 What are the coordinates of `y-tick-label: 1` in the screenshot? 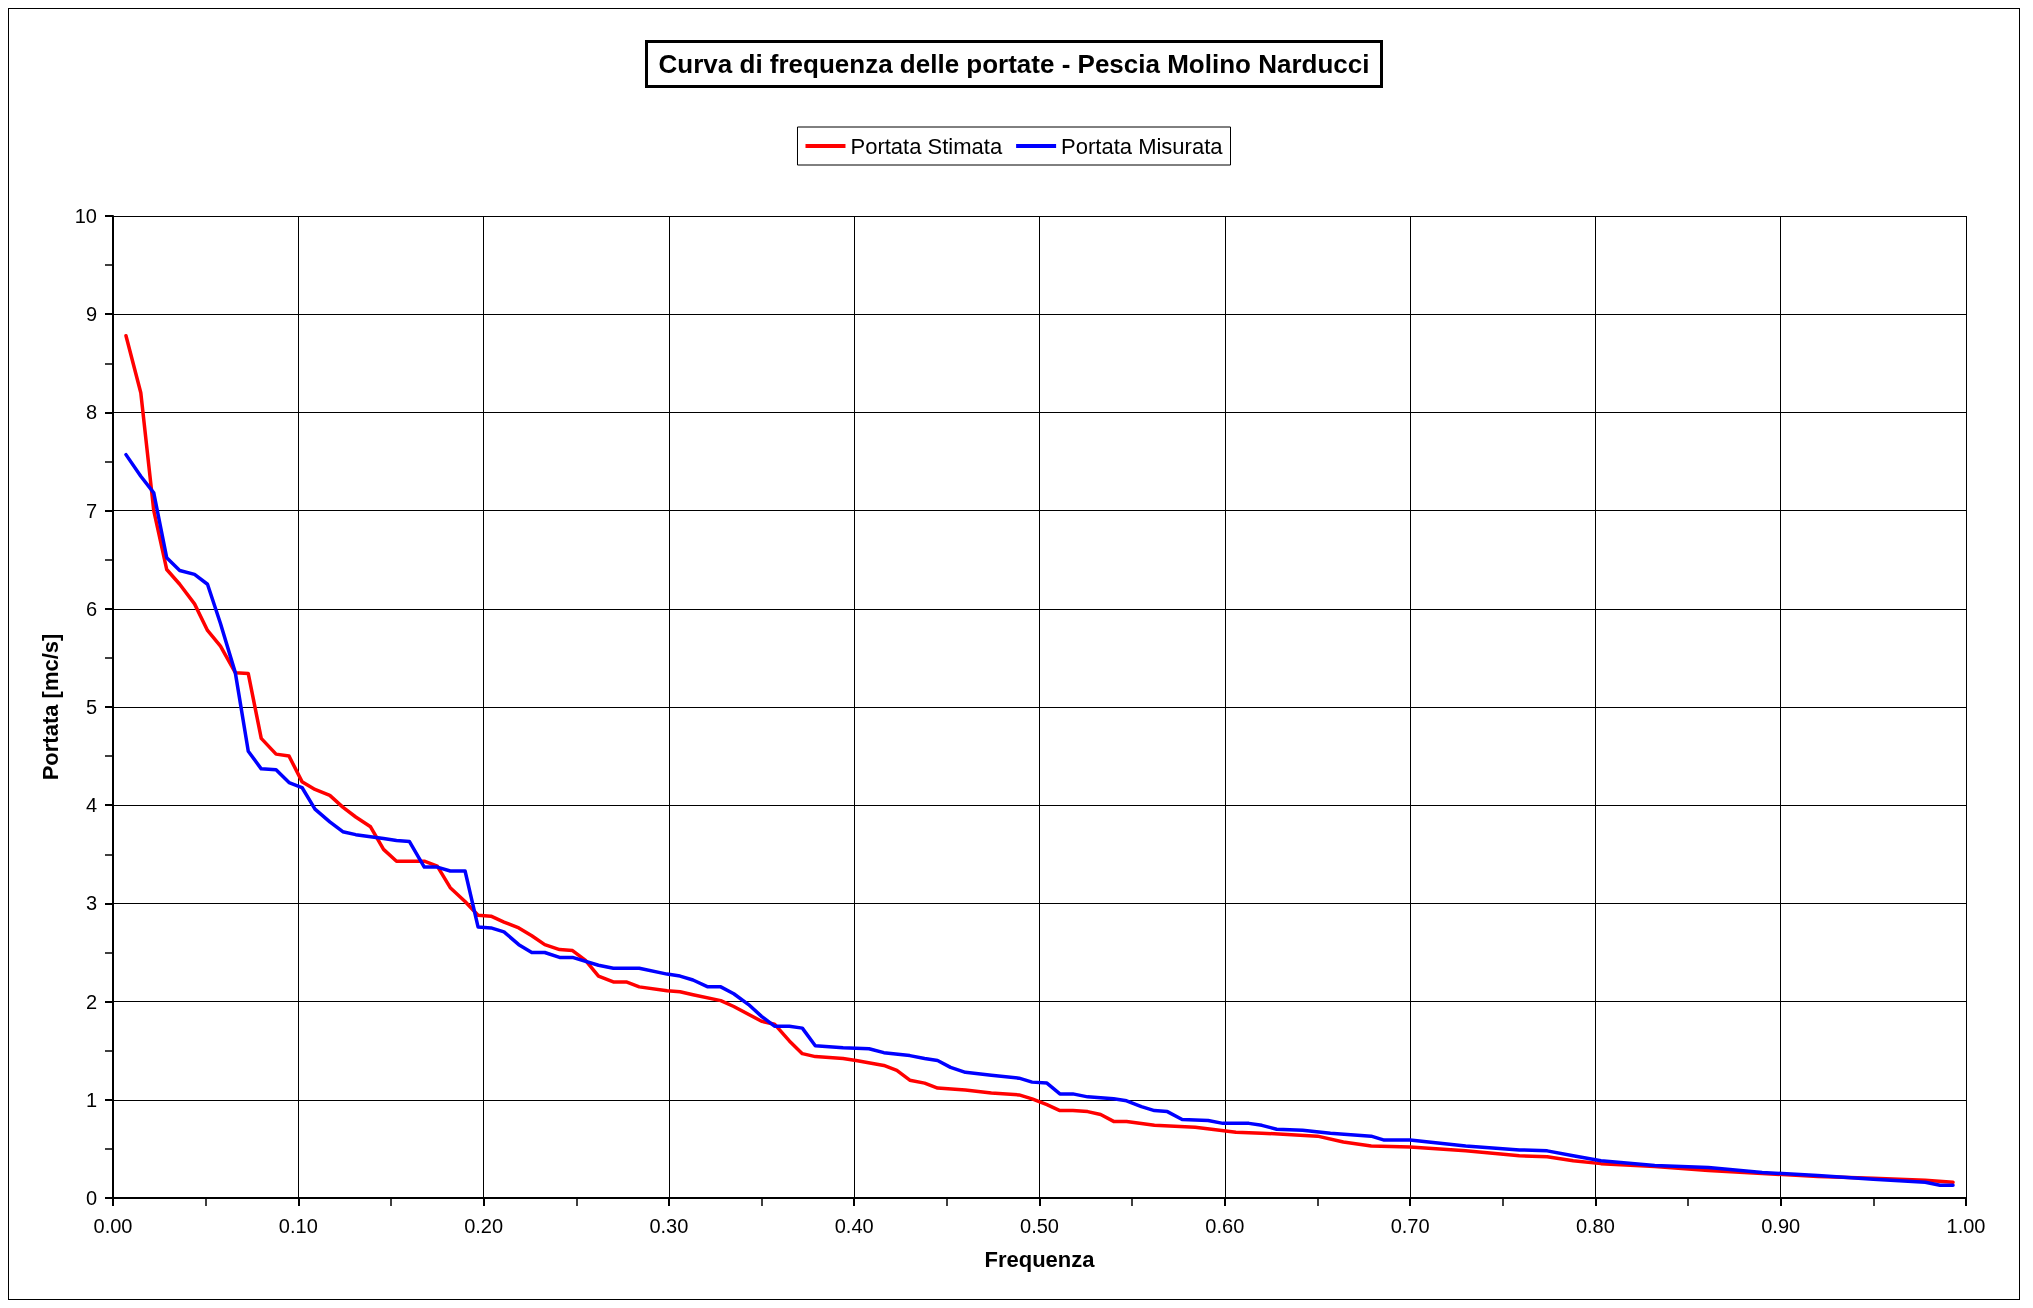 It's located at (91, 1099).